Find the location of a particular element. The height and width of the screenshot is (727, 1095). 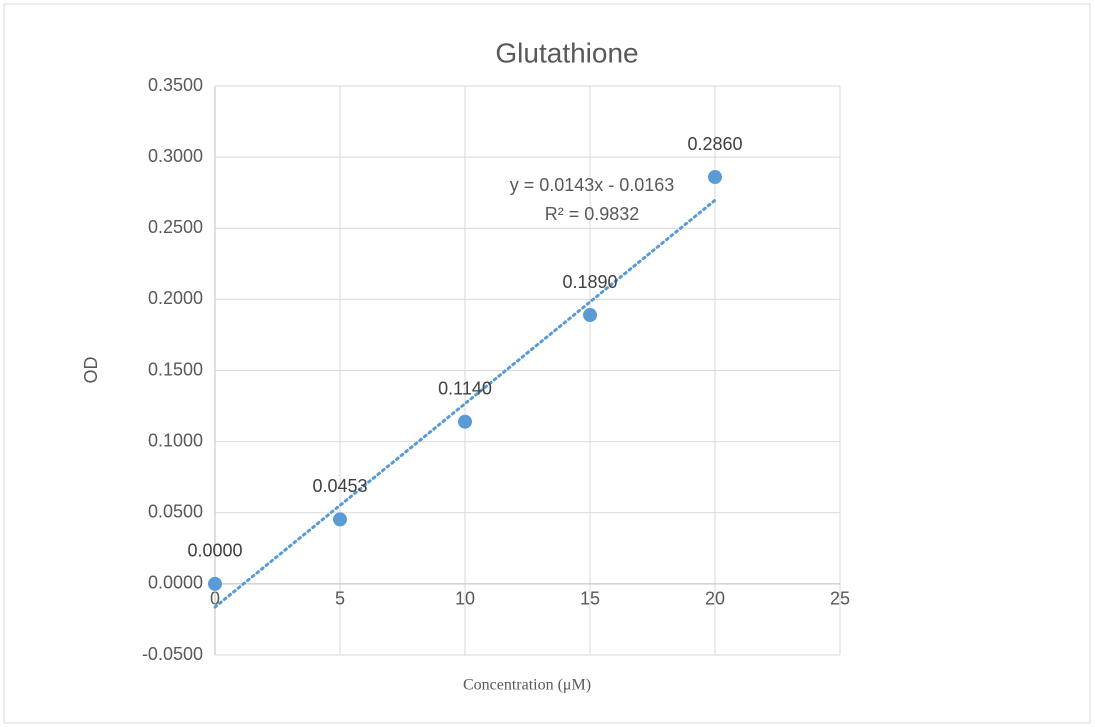

y-tick-label: 0.3000 is located at coordinates (175, 156).